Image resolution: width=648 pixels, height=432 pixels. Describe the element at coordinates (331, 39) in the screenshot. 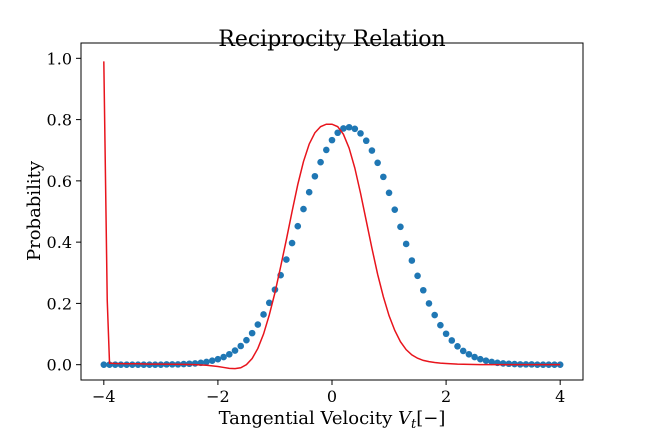

I see `chart-title: Reciprocity Relation` at that location.